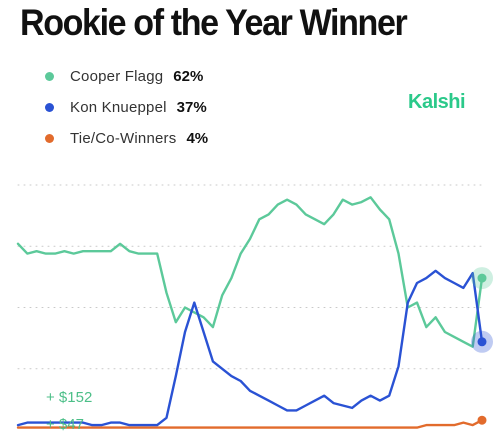  Describe the element at coordinates (65, 424) in the screenshot. I see `annotation-label: + $47` at that location.